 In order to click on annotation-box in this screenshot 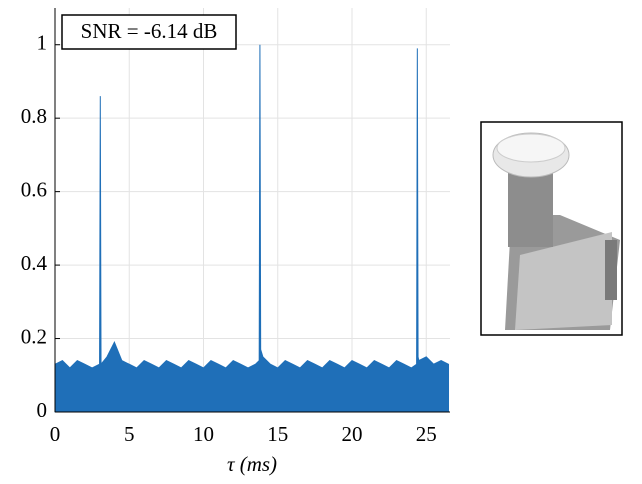, I will do `click(149, 32)`.